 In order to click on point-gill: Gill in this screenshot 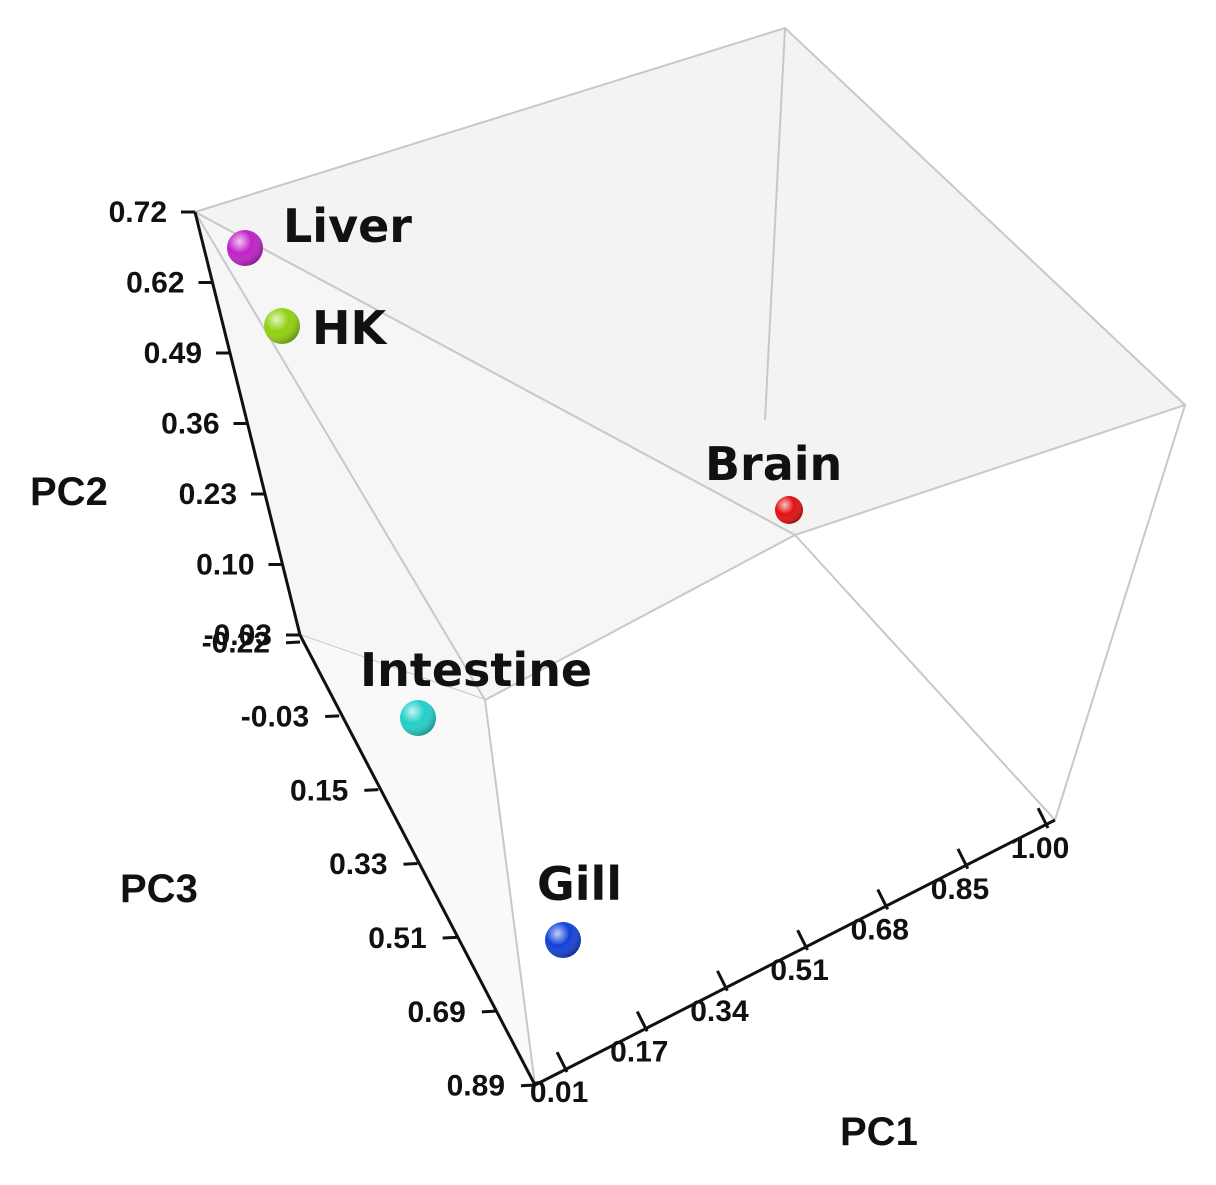, I will do `click(579, 907)`.